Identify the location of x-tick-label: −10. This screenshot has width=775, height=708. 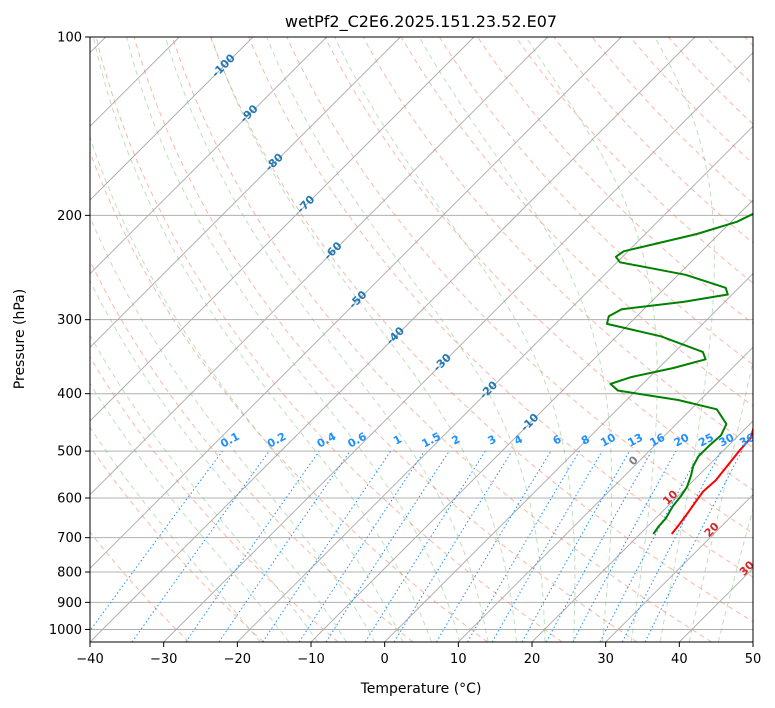
(310, 659).